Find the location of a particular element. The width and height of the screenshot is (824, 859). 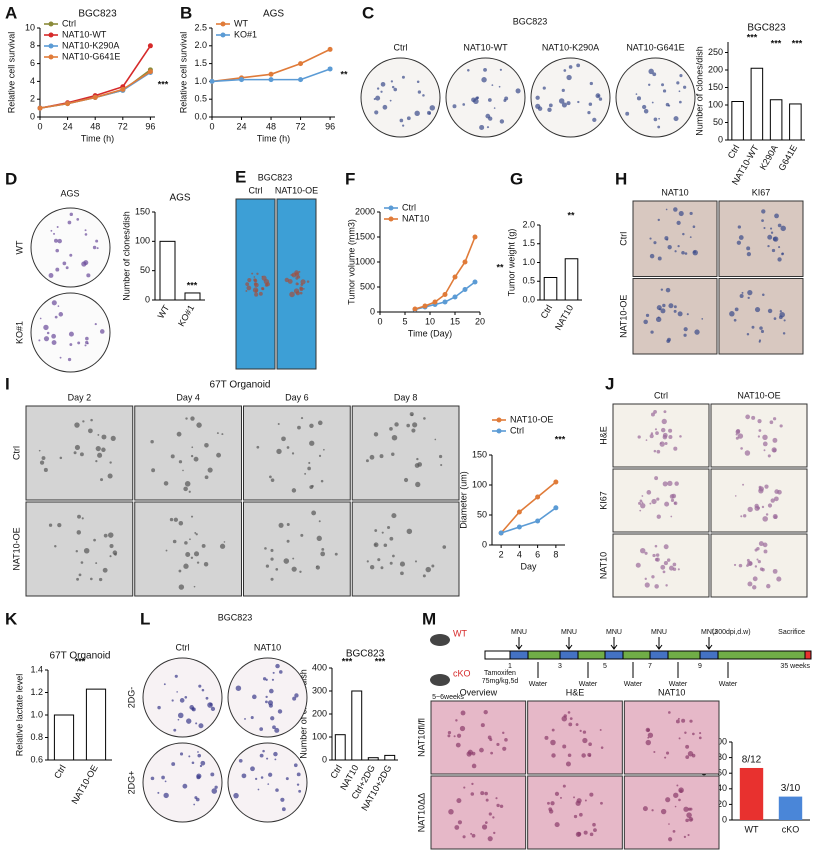

timeline-mnu is located at coordinates (519, 655).